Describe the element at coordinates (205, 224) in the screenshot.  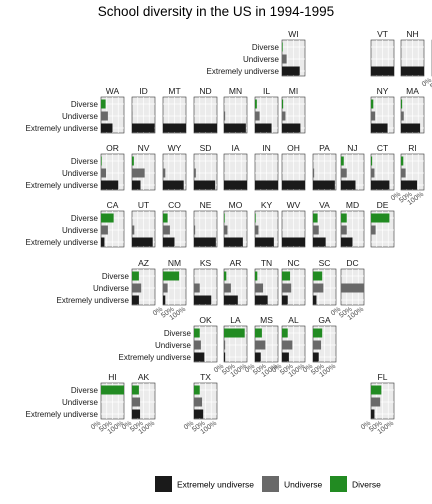
I see `panel-ne: NE` at that location.